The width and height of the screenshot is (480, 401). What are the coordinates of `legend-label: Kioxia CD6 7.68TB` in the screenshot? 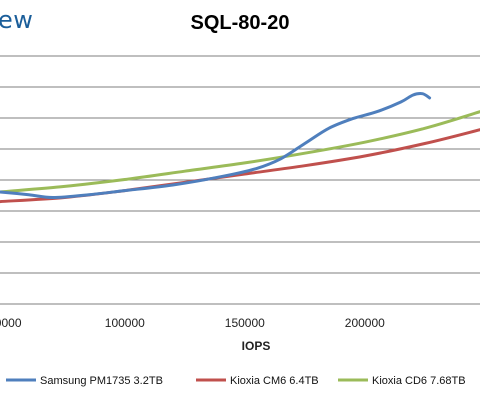 It's located at (419, 381).